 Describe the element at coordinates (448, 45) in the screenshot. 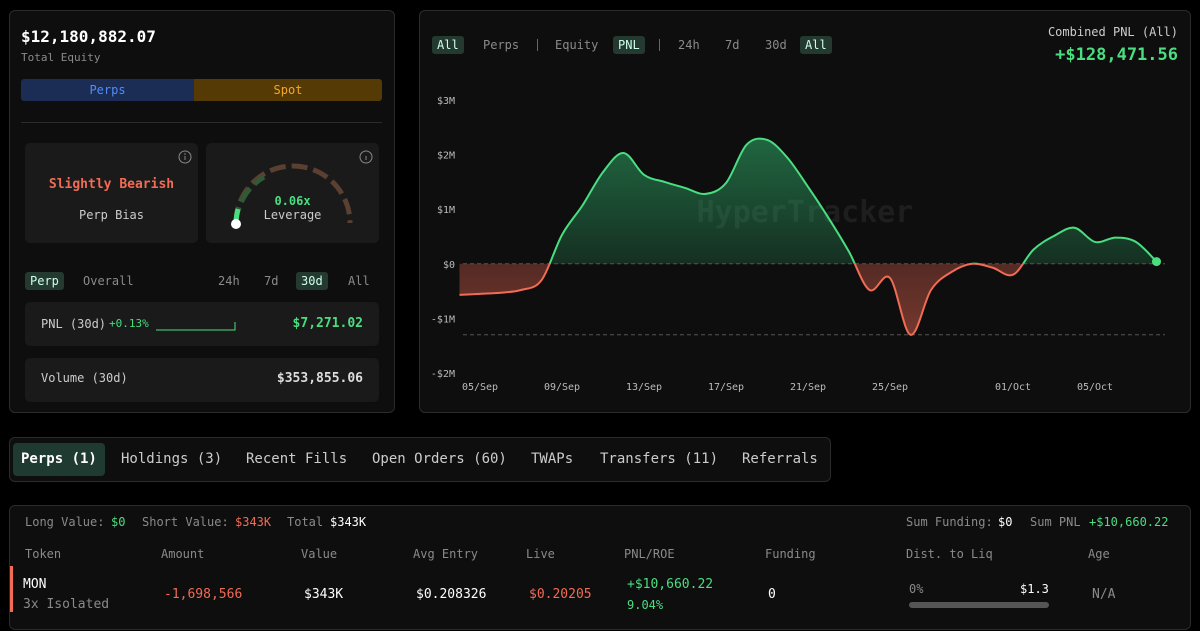

I see `source-tab: All` at that location.